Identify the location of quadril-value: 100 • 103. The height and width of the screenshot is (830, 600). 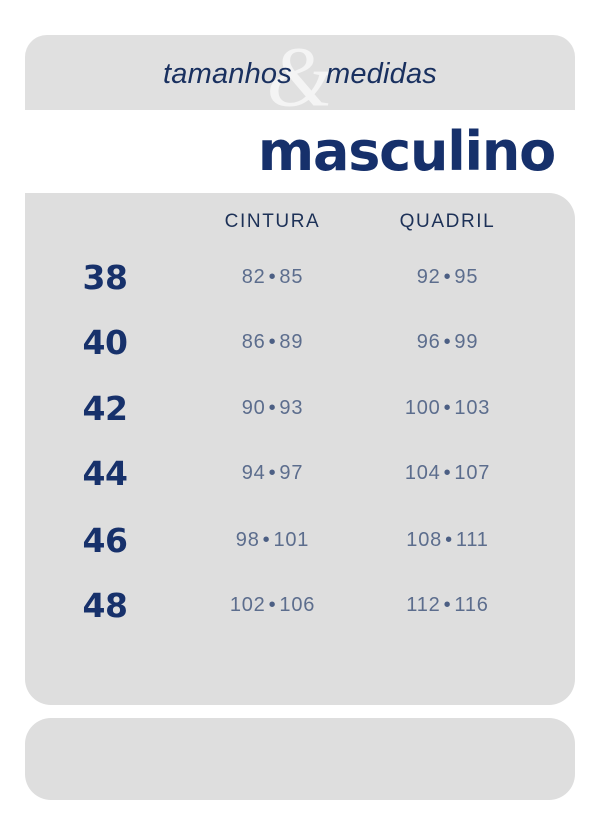
(447, 408).